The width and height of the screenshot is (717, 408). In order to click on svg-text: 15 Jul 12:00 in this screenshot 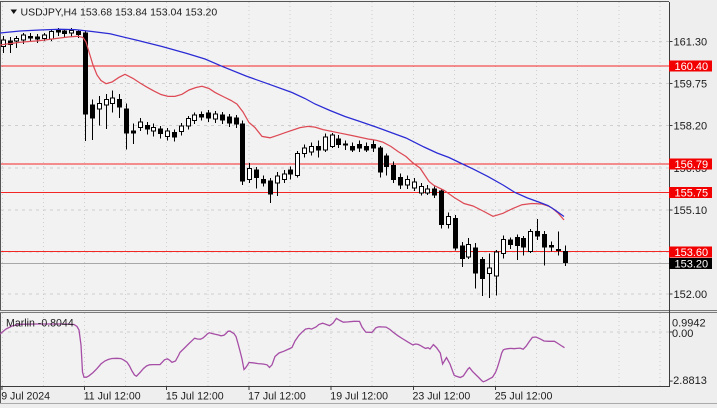, I will do `click(195, 397)`.